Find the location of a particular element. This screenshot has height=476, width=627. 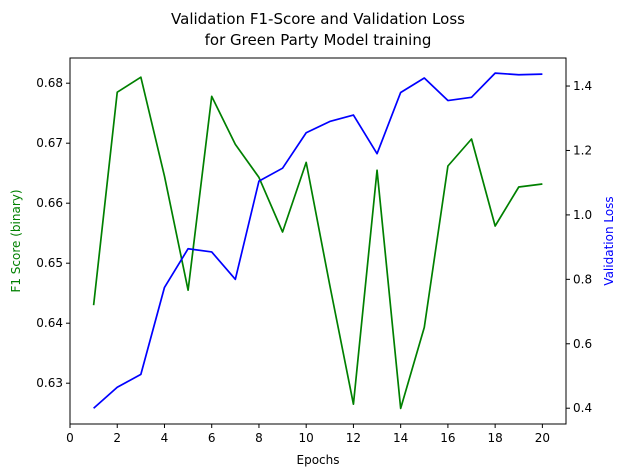

x-axis-ticks: 0 2 4 6 8 10 12 14 16 18 20 is located at coordinates (308, 434).